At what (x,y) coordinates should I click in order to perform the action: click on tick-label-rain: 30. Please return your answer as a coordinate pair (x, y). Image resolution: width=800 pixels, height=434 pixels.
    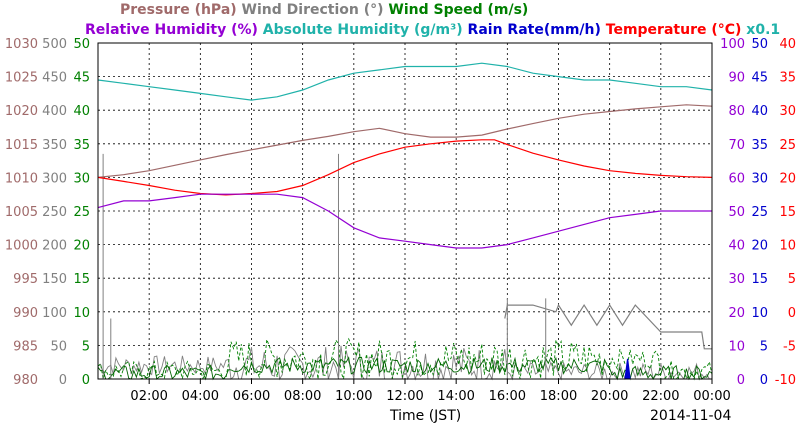
    Looking at the image, I should click on (759, 178).